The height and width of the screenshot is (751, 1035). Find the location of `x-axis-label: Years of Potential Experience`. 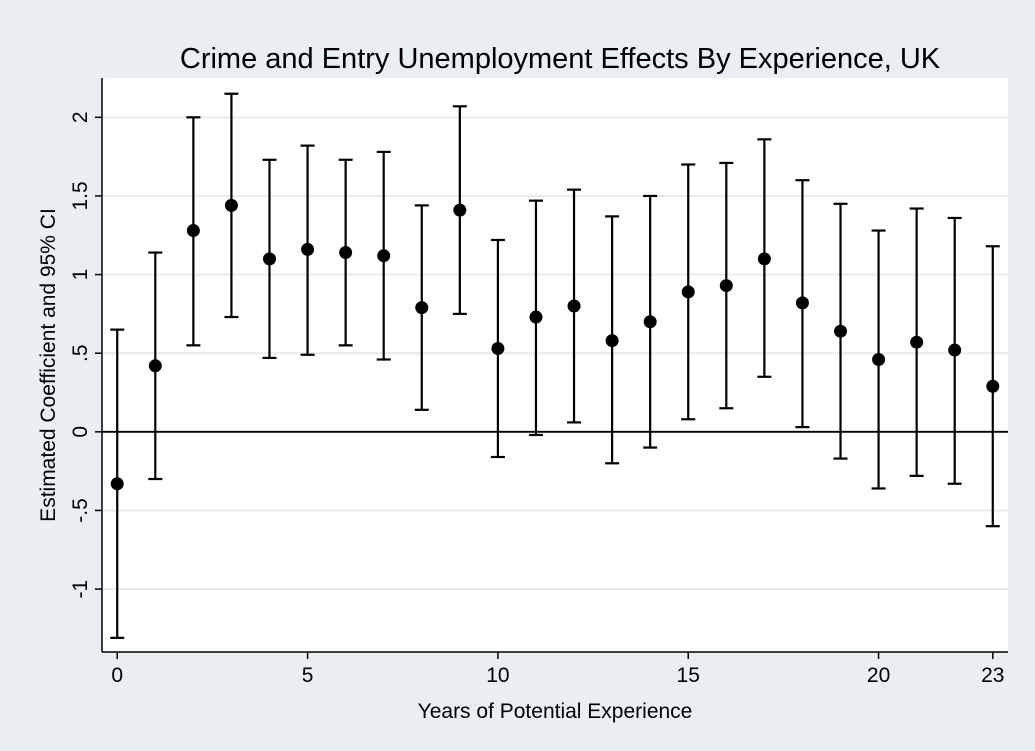

x-axis-label: Years of Potential Experience is located at coordinates (555, 711).